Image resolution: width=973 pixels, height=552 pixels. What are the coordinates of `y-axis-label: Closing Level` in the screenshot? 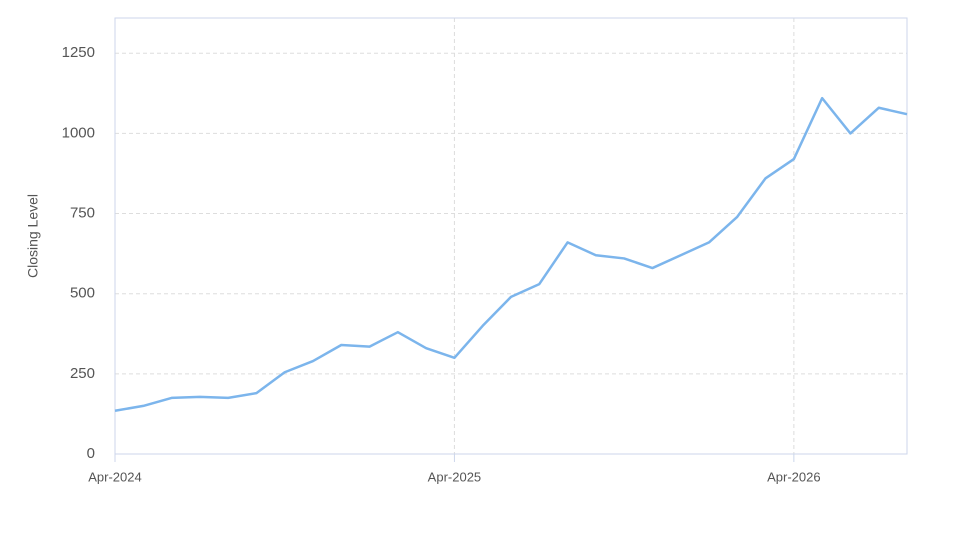 It's located at (33, 236).